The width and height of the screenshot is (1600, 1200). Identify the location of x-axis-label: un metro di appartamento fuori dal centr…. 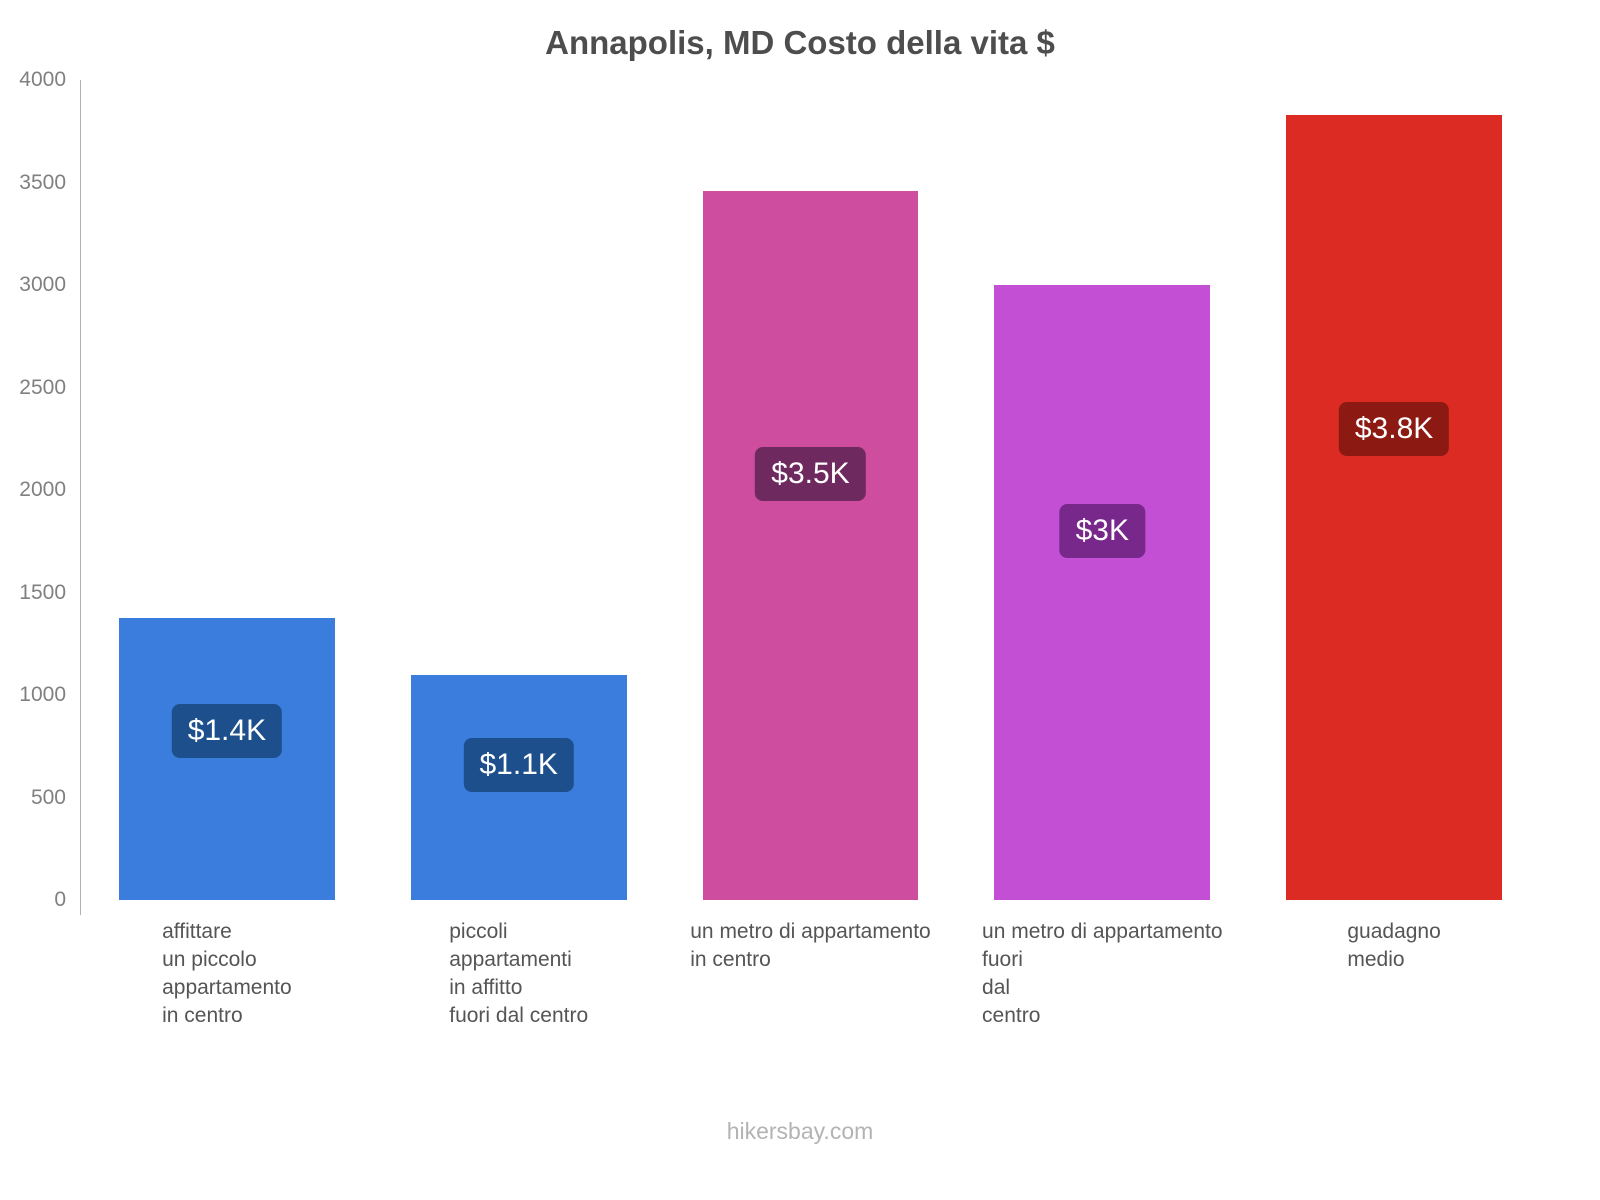
(1102, 973).